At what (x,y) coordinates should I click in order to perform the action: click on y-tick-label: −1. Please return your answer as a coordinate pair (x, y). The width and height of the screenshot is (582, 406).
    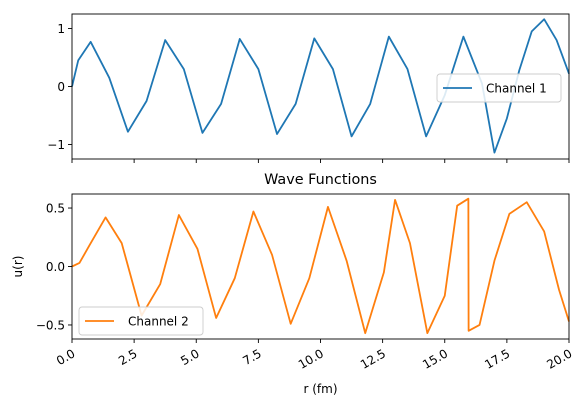
    Looking at the image, I should click on (56, 145).